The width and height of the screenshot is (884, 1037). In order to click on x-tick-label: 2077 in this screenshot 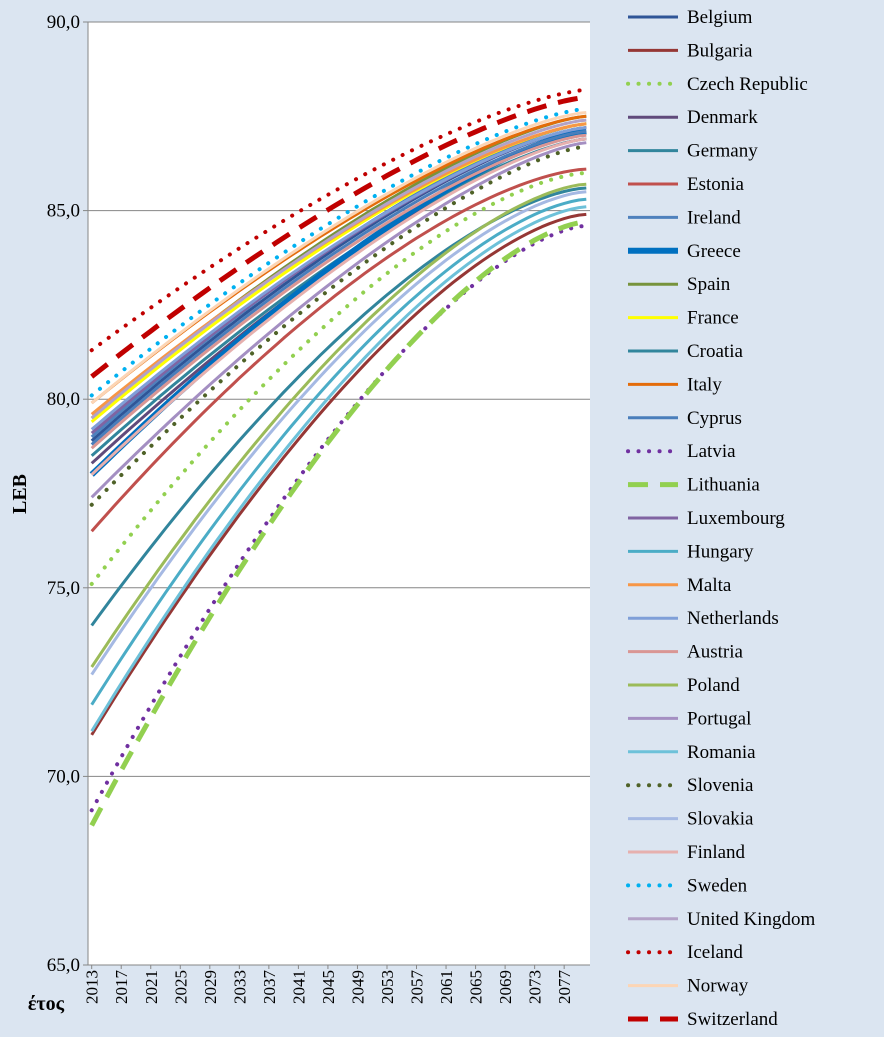, I will do `click(564, 987)`.